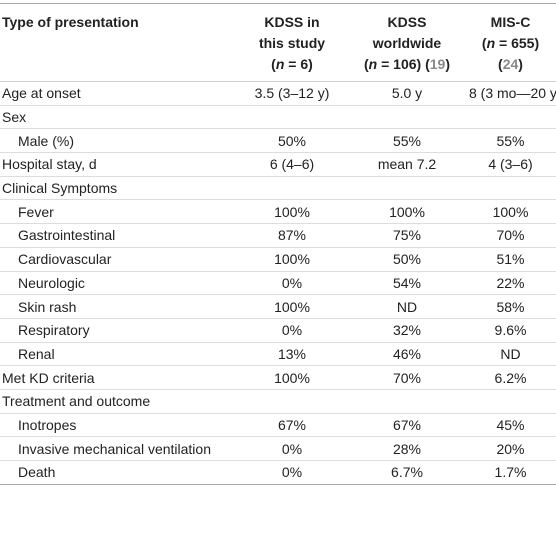  What do you see at coordinates (117, 235) in the screenshot?
I see `row-label: Gastrointestinal` at bounding box center [117, 235].